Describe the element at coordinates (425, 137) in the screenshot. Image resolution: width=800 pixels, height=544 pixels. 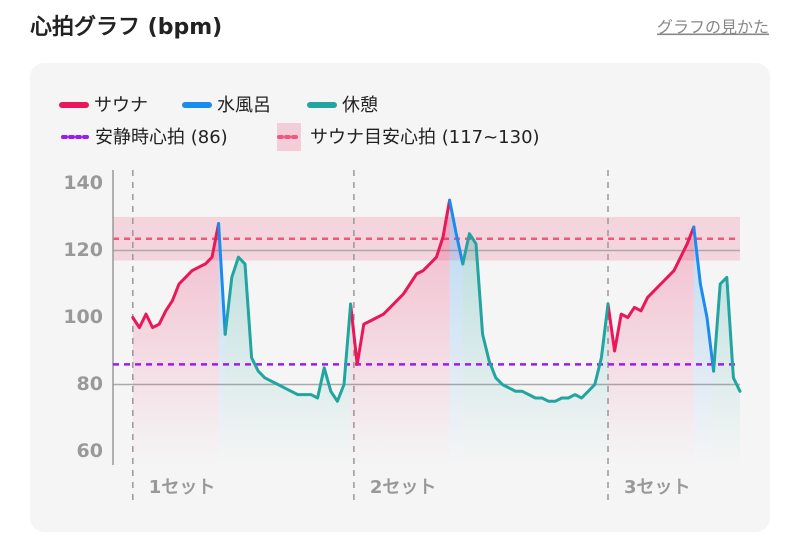
I see `legend-label: サウナ目安心拍 (117~130)` at that location.